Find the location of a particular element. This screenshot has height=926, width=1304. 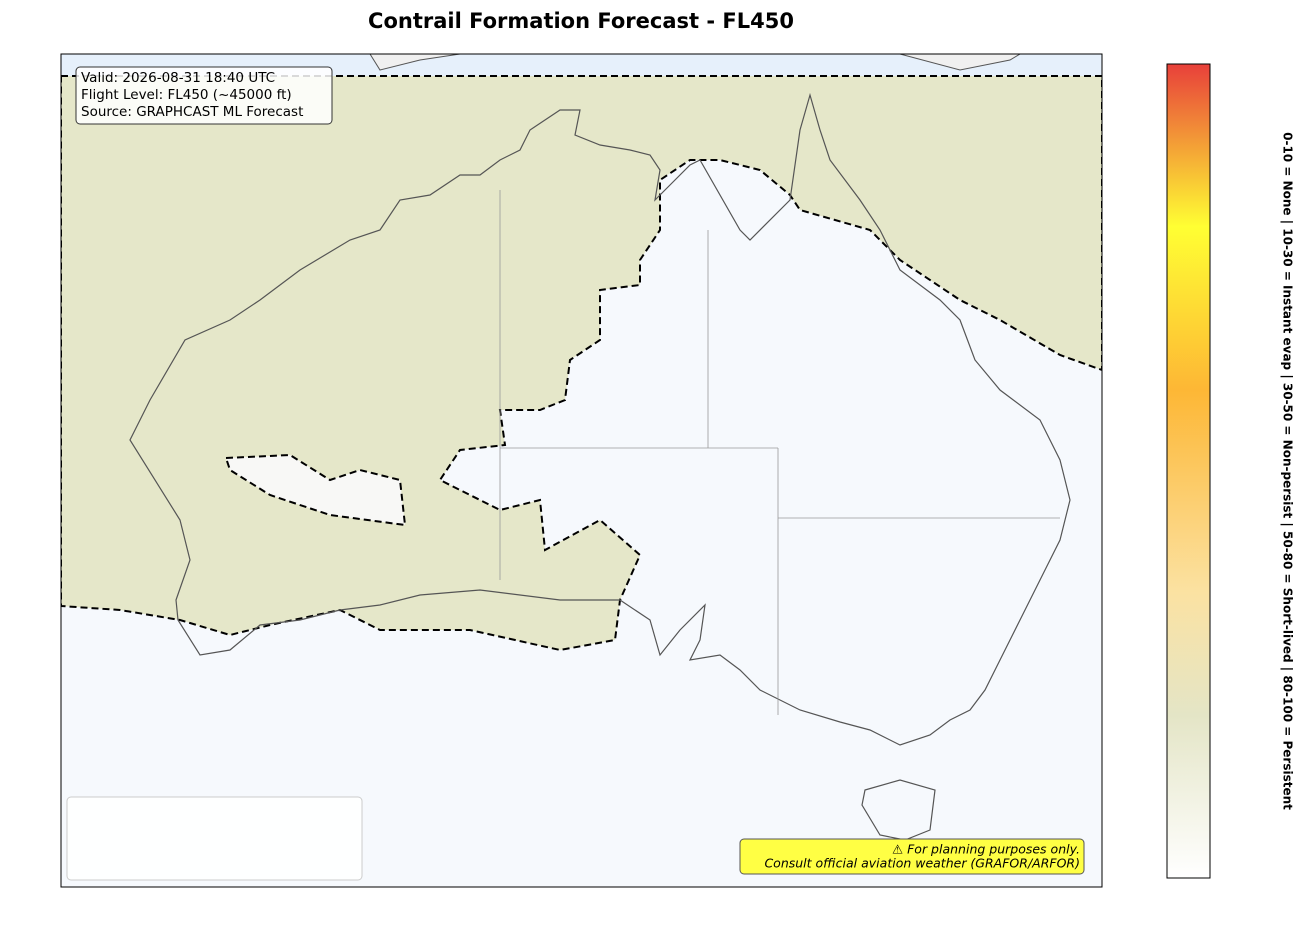

disclaimer-frame is located at coordinates (912, 856).